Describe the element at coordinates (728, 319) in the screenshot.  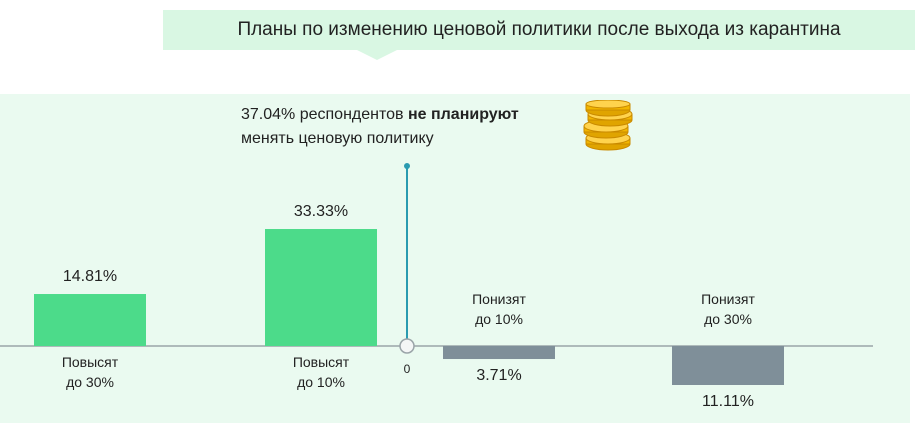
I see `category-label-4-2: до 30%` at that location.